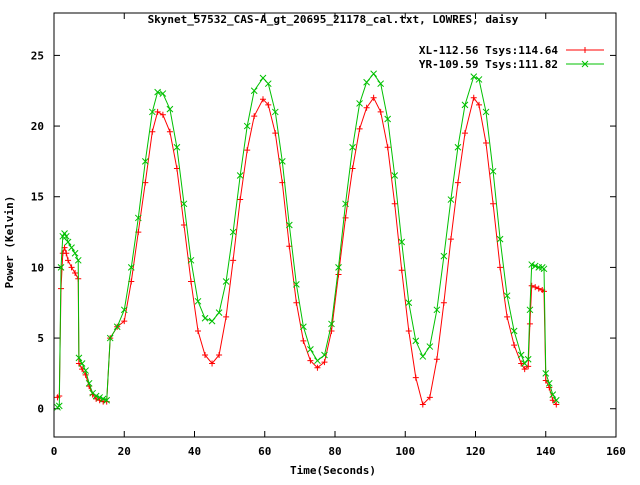 This screenshot has height=485, width=640. Describe the element at coordinates (9, 242) in the screenshot. I see `y-axis-label: Power (Kelvin)` at that location.